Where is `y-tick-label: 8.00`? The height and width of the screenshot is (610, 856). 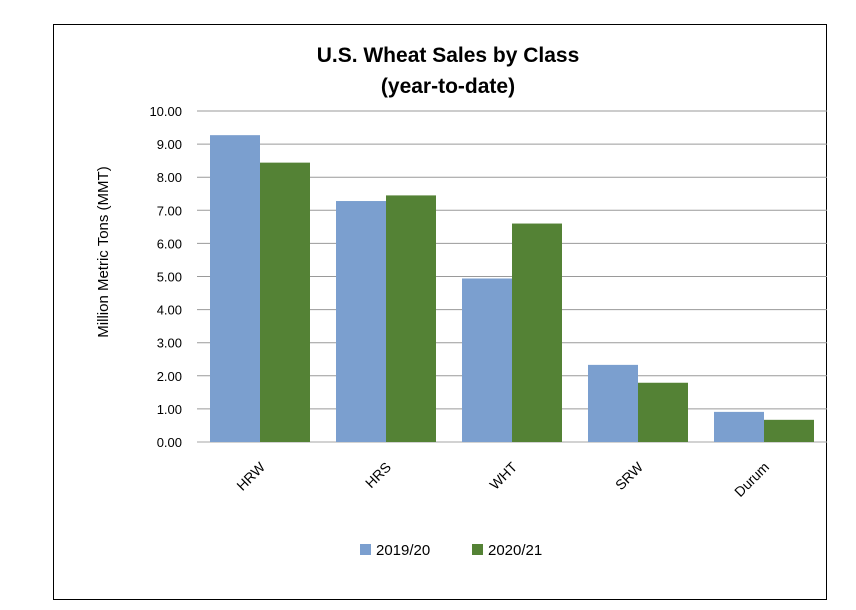
y-tick-label: 8.00 is located at coordinates (169, 177).